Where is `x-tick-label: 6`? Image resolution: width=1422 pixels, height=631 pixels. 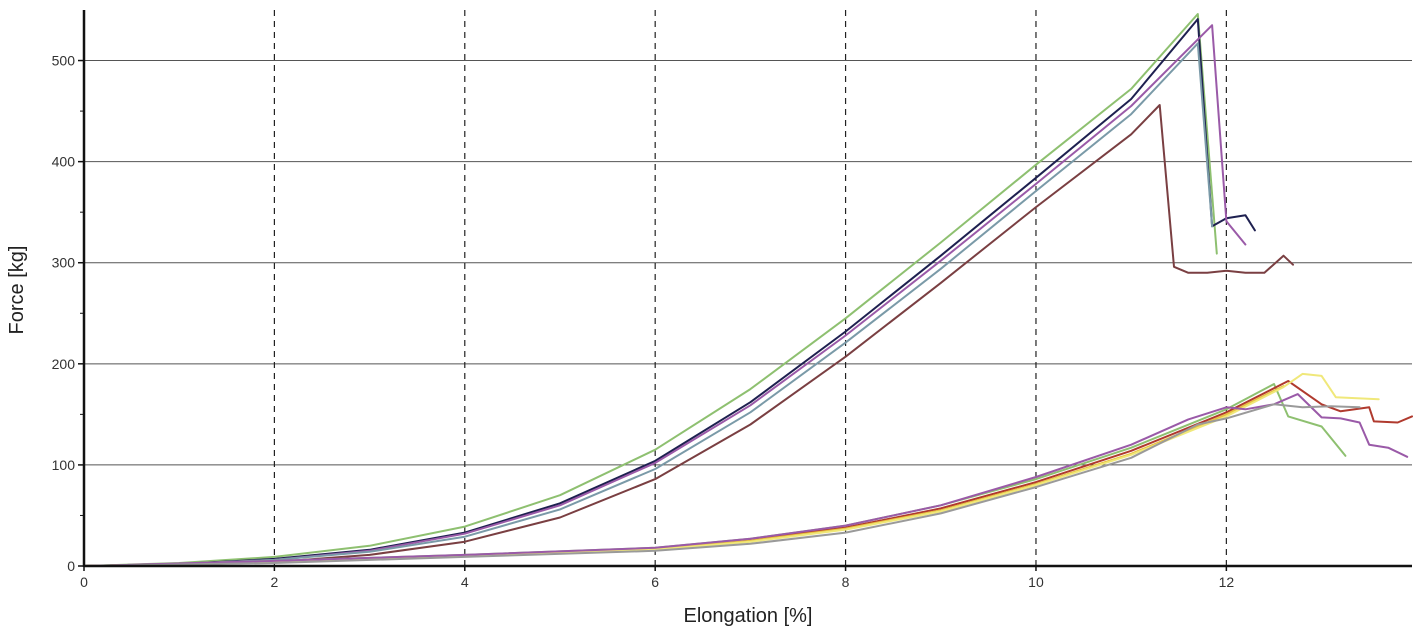 x-tick-label: 6 is located at coordinates (655, 582).